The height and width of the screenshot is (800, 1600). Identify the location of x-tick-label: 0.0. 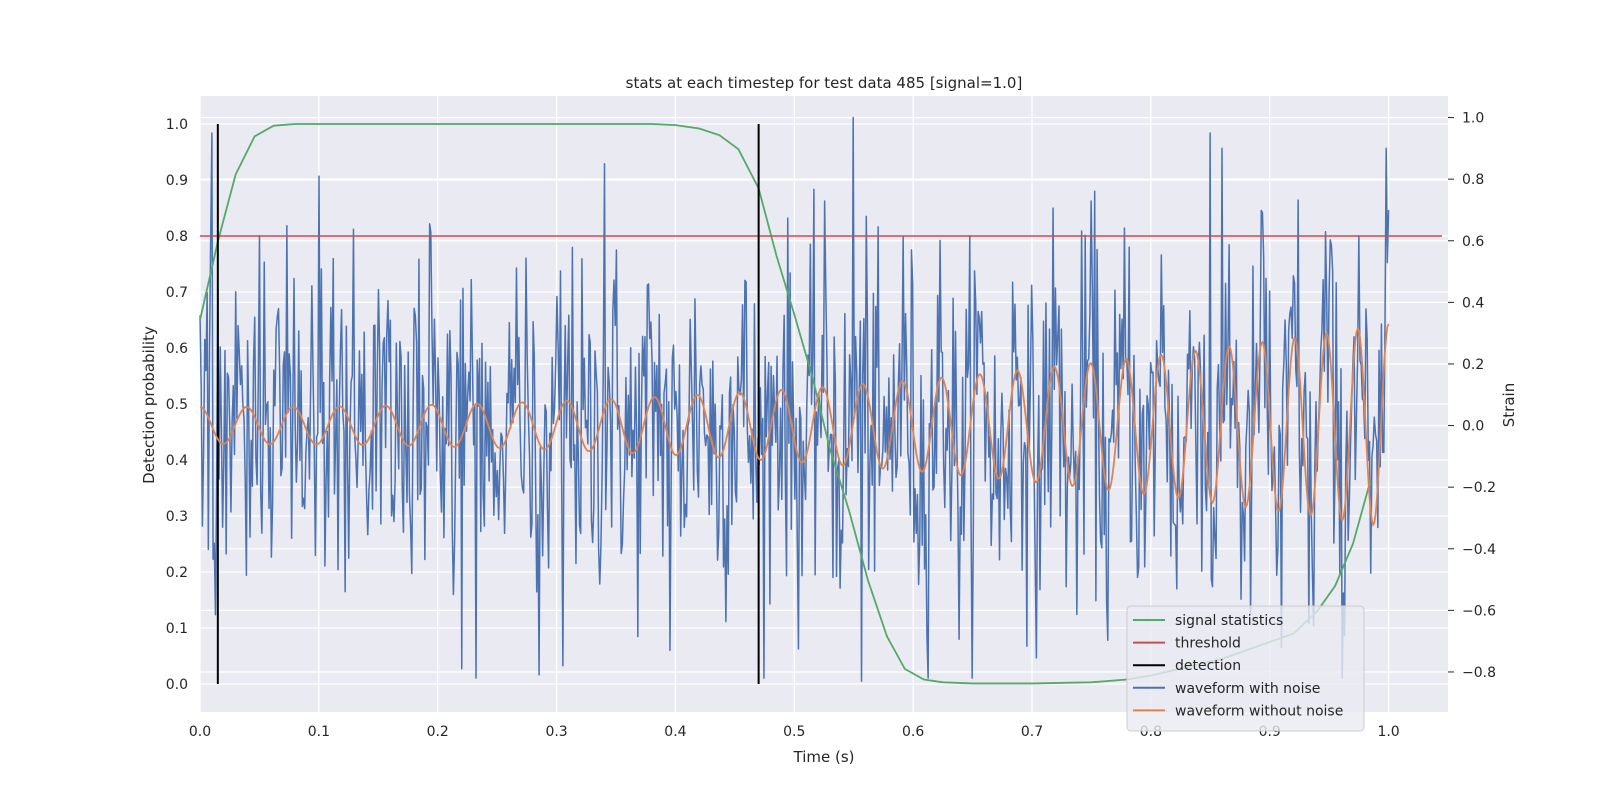
(200, 732).